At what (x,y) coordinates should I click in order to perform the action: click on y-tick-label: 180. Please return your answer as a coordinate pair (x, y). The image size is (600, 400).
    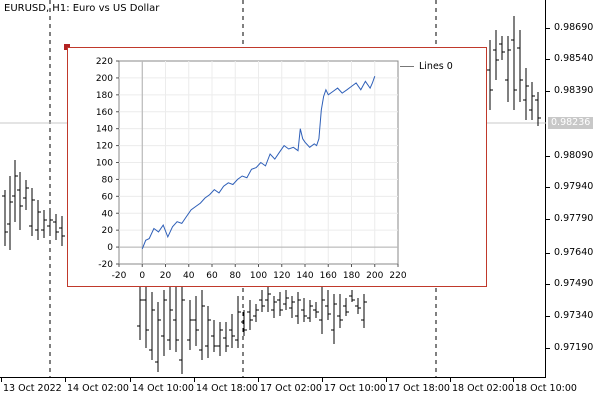
    Looking at the image, I should click on (104, 96).